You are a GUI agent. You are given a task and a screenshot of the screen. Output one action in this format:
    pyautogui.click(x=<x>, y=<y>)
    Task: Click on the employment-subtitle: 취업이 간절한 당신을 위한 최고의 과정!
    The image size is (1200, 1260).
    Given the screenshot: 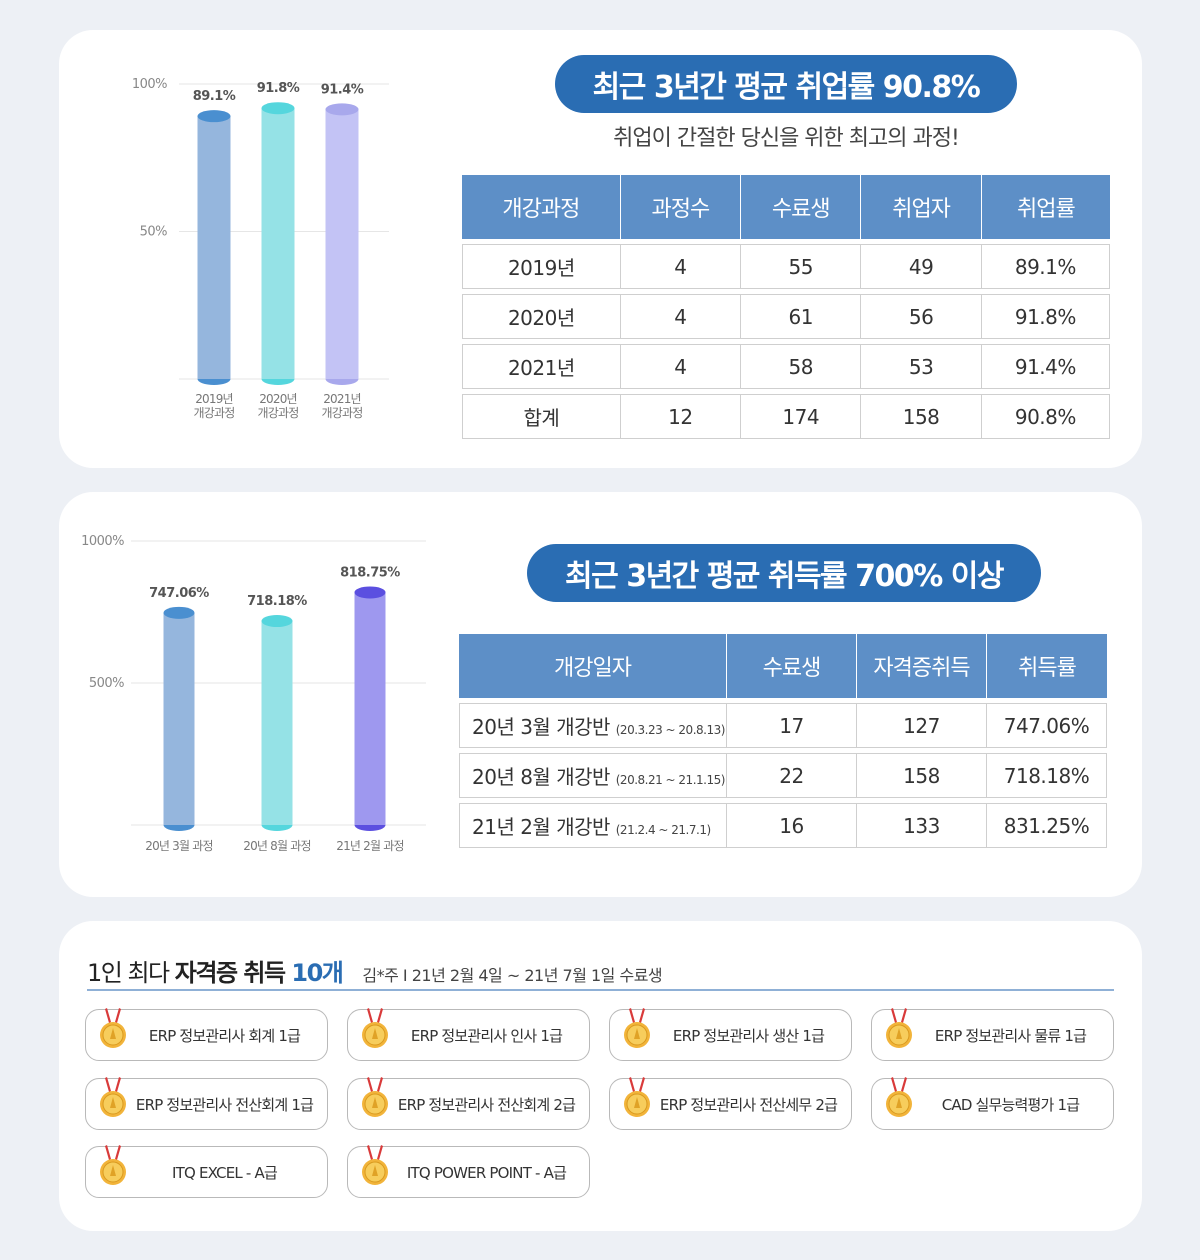 What is the action you would take?
    pyautogui.click(x=786, y=138)
    